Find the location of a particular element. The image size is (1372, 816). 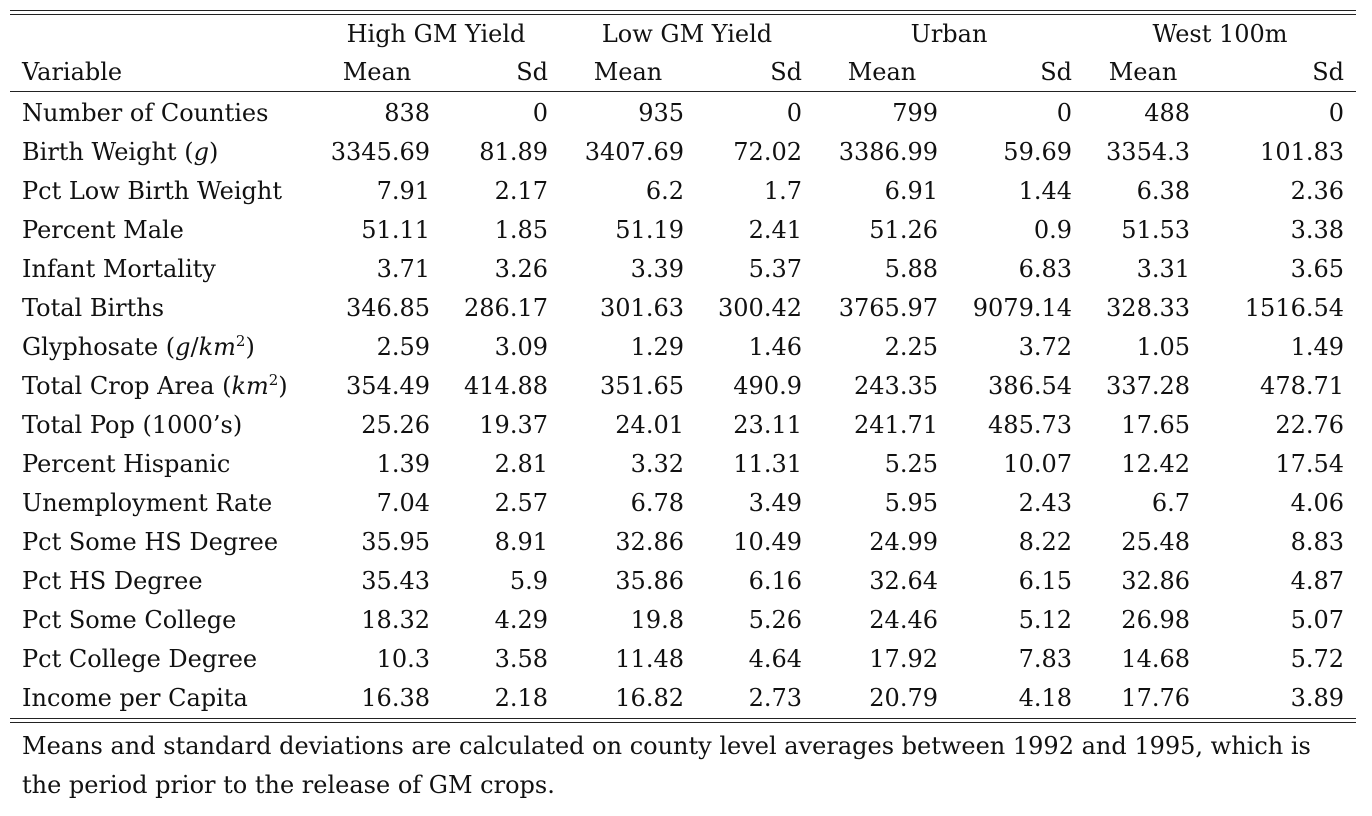

row-label: Income per Capita is located at coordinates (135, 698).